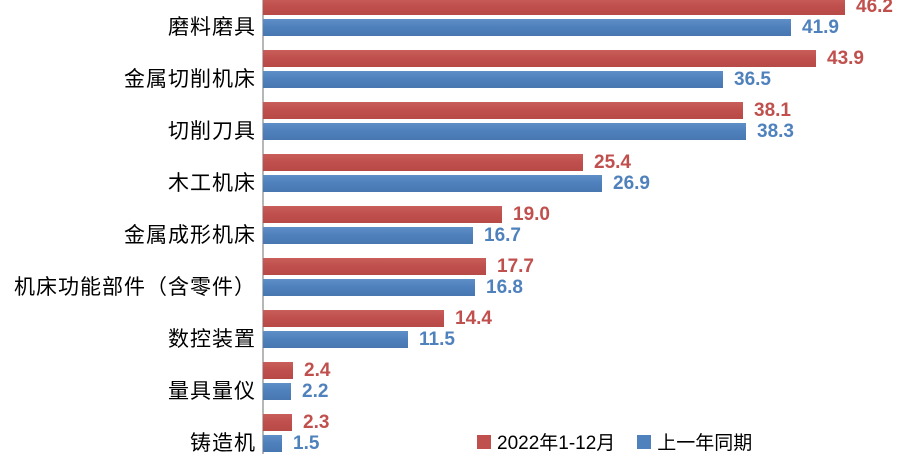 The image size is (900, 454). Describe the element at coordinates (484, 441) in the screenshot. I see `legend-swatch-red-icon` at that location.